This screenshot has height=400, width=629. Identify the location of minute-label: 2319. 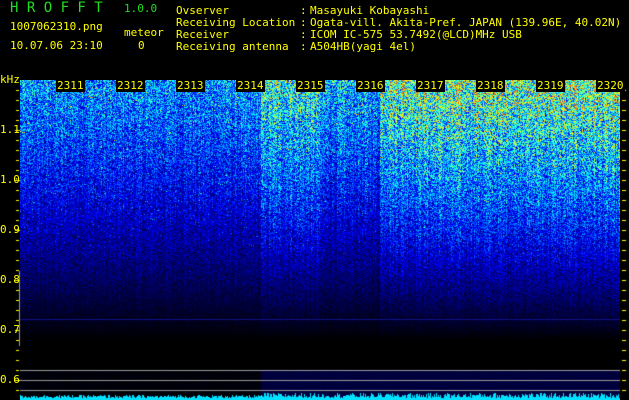
(550, 85).